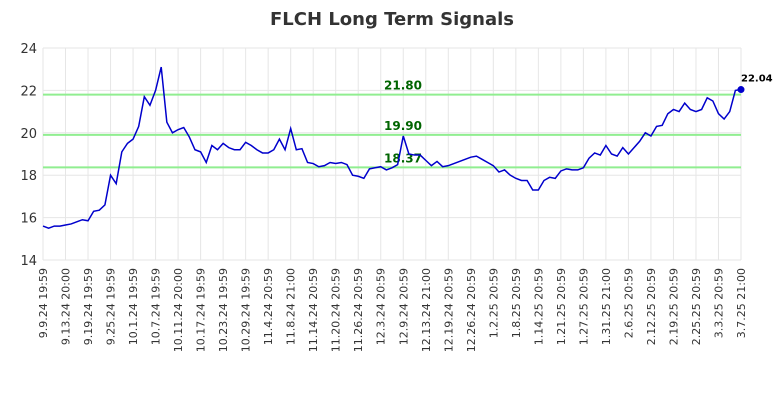 The image size is (784, 400). I want to click on last-point, so click(741, 90).